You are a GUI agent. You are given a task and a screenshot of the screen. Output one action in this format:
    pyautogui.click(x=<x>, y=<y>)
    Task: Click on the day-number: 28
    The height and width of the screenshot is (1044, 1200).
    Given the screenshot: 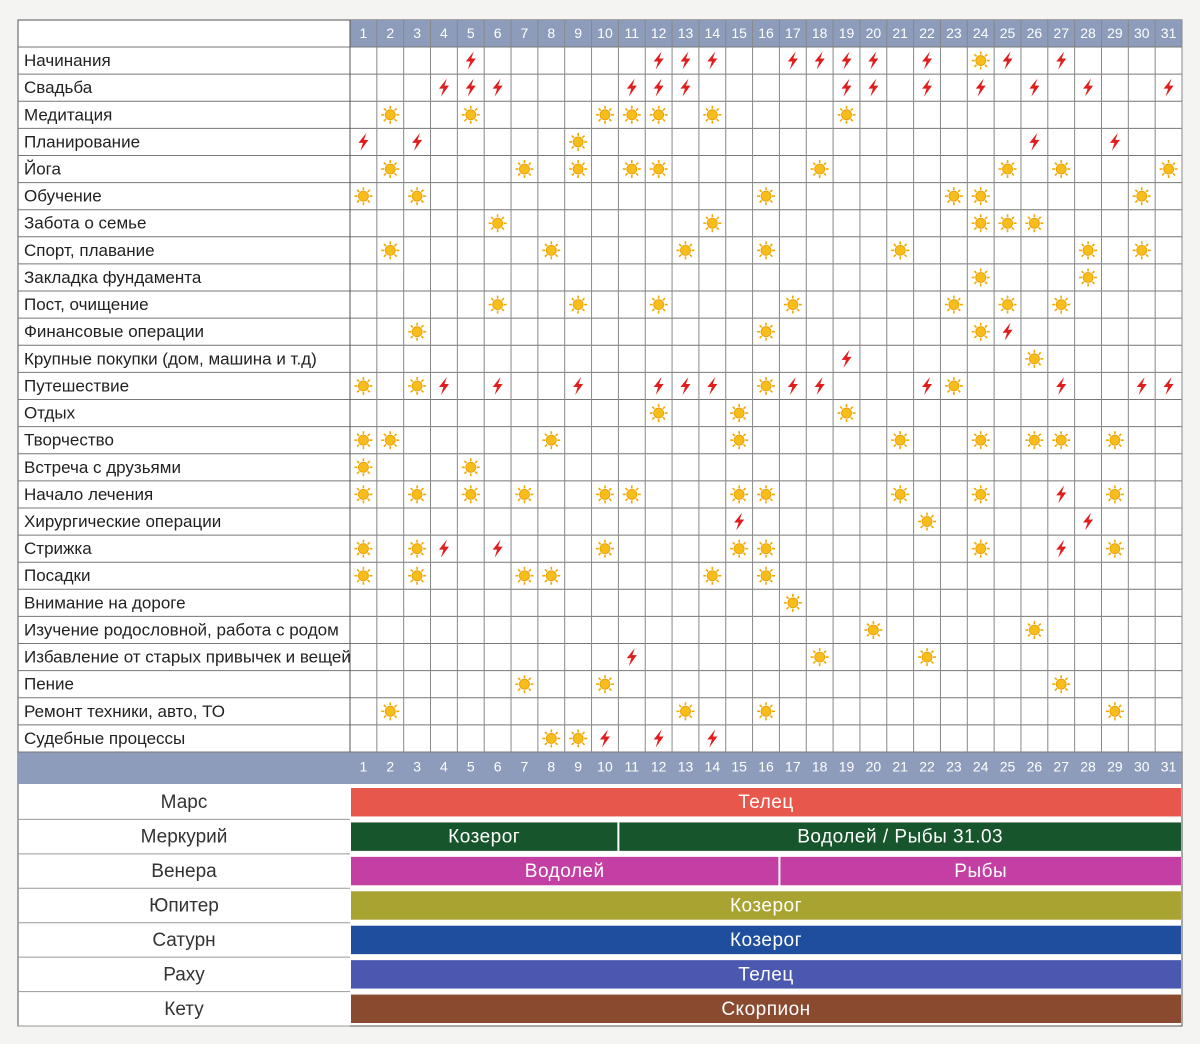 What is the action you would take?
    pyautogui.click(x=1088, y=33)
    